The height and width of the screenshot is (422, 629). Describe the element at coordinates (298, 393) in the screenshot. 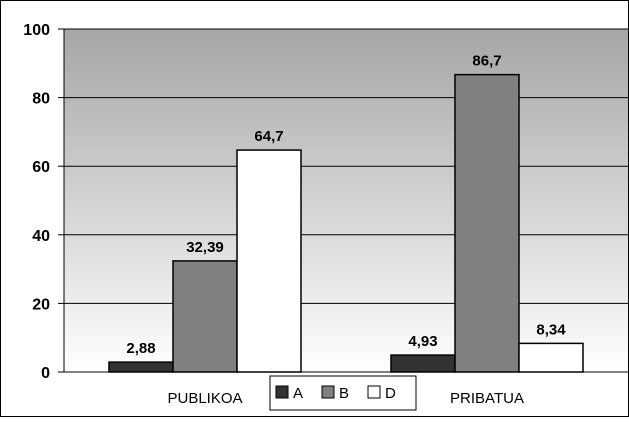

I see `legend-label-a: A` at that location.